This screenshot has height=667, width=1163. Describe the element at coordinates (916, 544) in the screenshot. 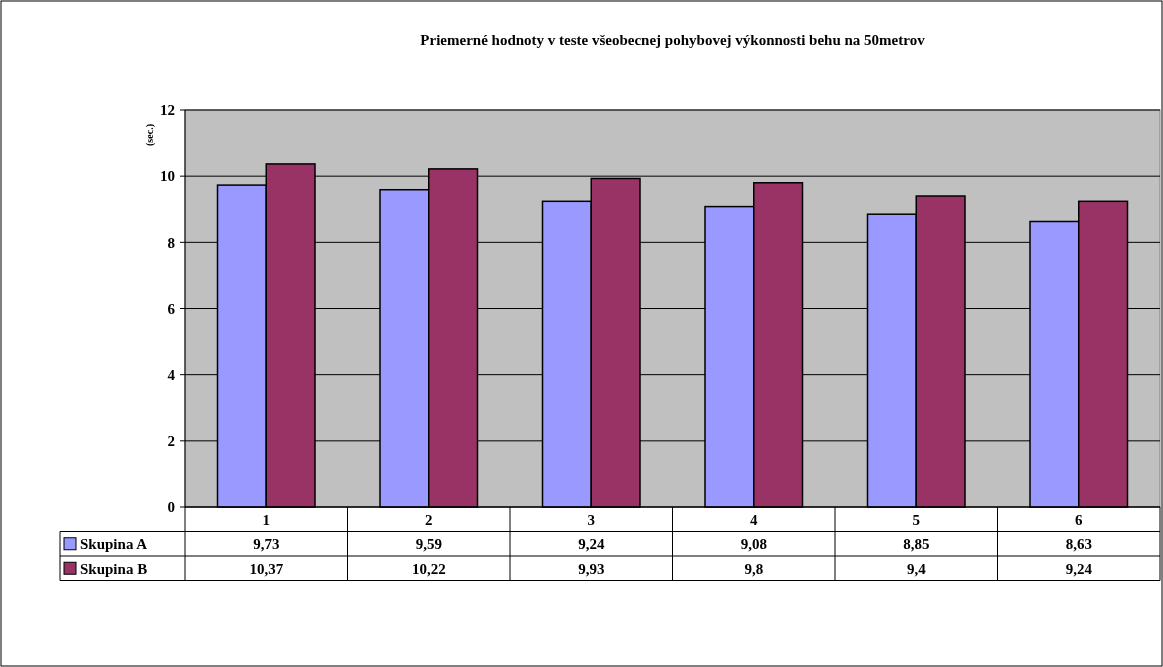

I see `data-label: 8,85` at that location.